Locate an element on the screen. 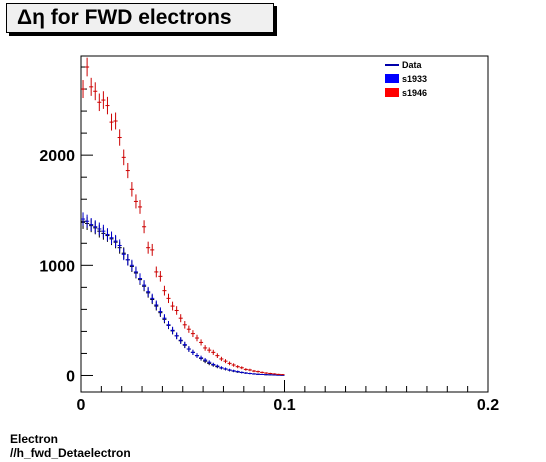 The image size is (546, 462). legend-label: s1946 is located at coordinates (414, 93).